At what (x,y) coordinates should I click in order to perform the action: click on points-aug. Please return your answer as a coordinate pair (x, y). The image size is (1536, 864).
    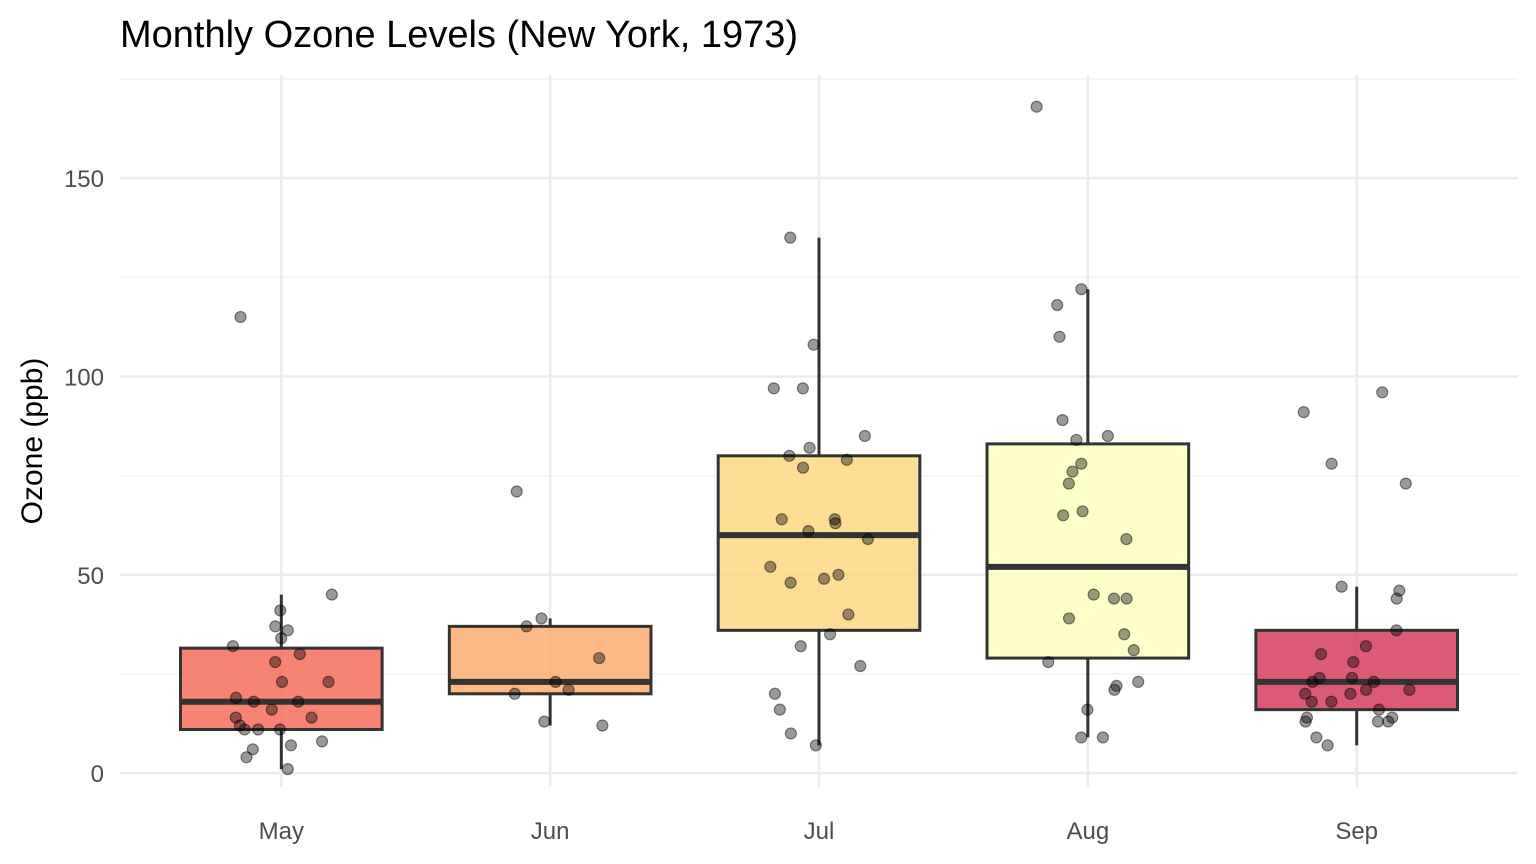
    Looking at the image, I should click on (1087, 422).